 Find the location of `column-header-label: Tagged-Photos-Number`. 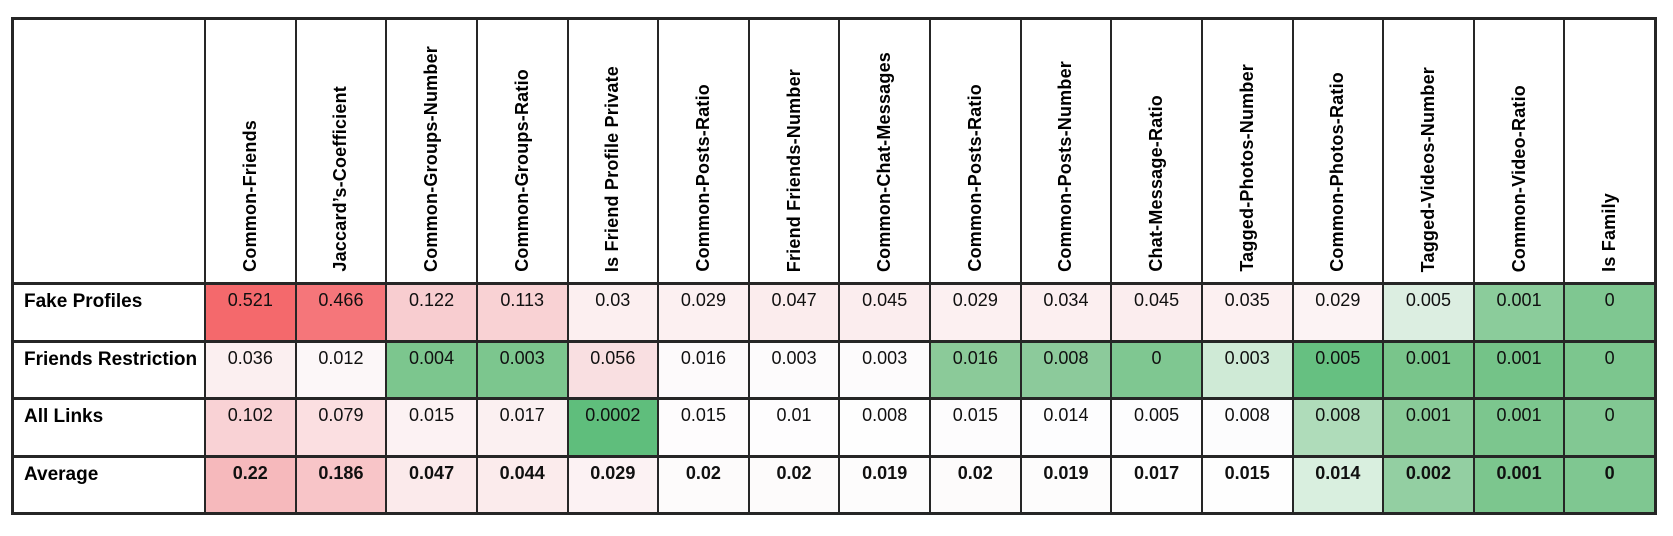

column-header-label: Tagged-Photos-Number is located at coordinates (1246, 168).